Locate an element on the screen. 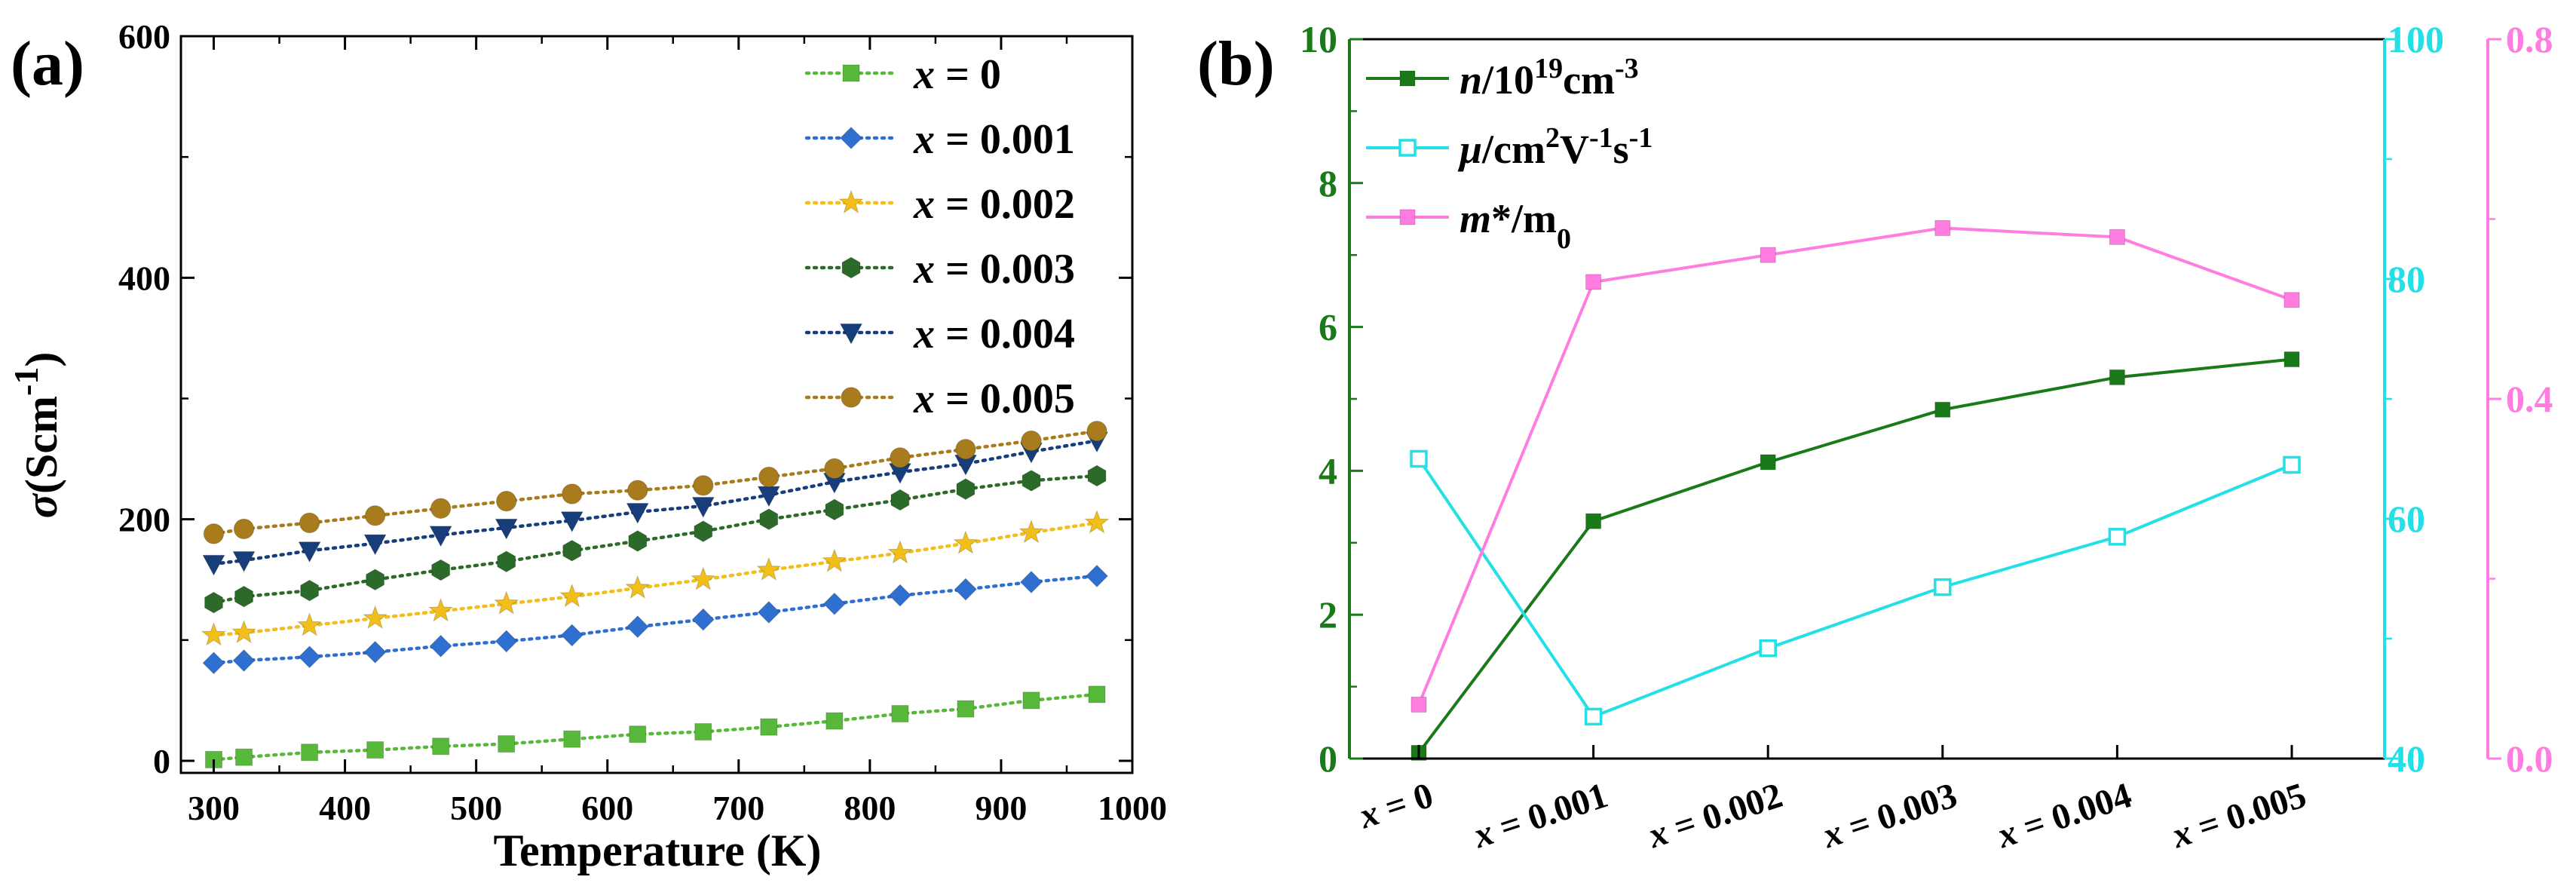 Image resolution: width=2576 pixels, height=886 pixels. panel-a-label: (a) is located at coordinates (47, 64).